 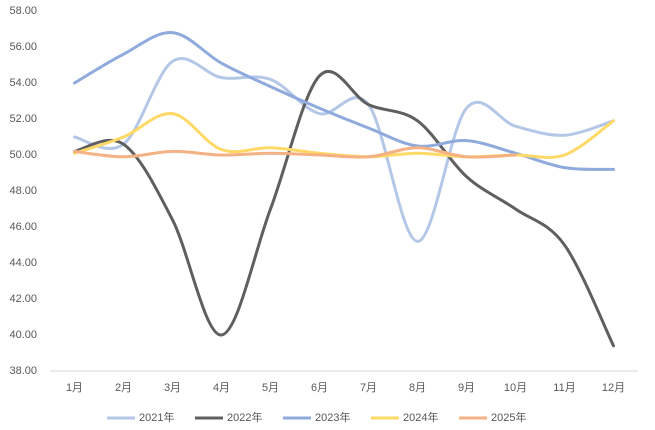 I want to click on y-tick-label: 38.00, so click(x=23, y=371).